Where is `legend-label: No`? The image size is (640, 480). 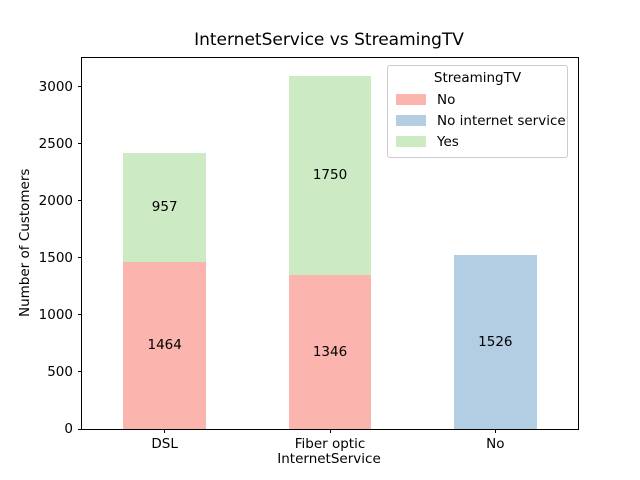
legend-label: No is located at coordinates (446, 99).